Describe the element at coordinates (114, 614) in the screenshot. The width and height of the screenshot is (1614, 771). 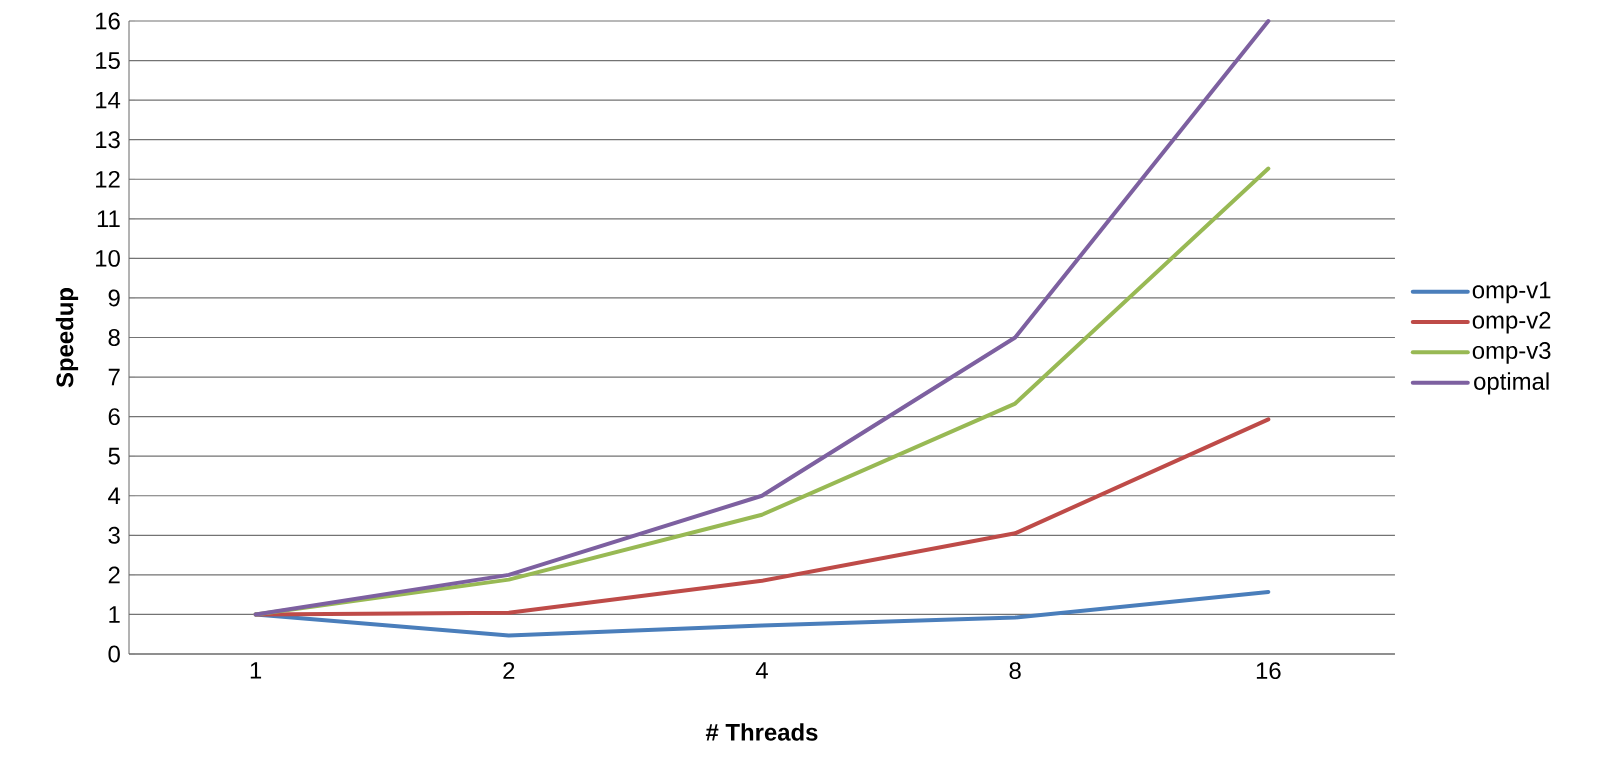
I see `y-tick-label: 1` at that location.